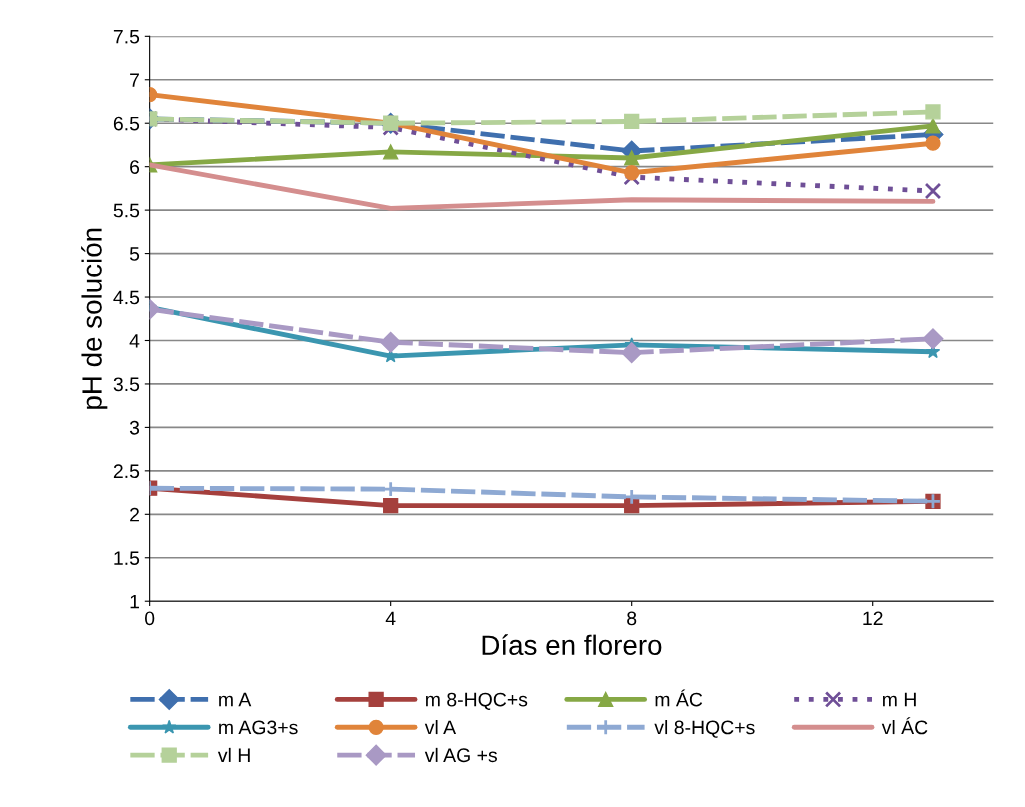  What do you see at coordinates (126, 36) in the screenshot?
I see `y-tick-label: 7.5` at bounding box center [126, 36].